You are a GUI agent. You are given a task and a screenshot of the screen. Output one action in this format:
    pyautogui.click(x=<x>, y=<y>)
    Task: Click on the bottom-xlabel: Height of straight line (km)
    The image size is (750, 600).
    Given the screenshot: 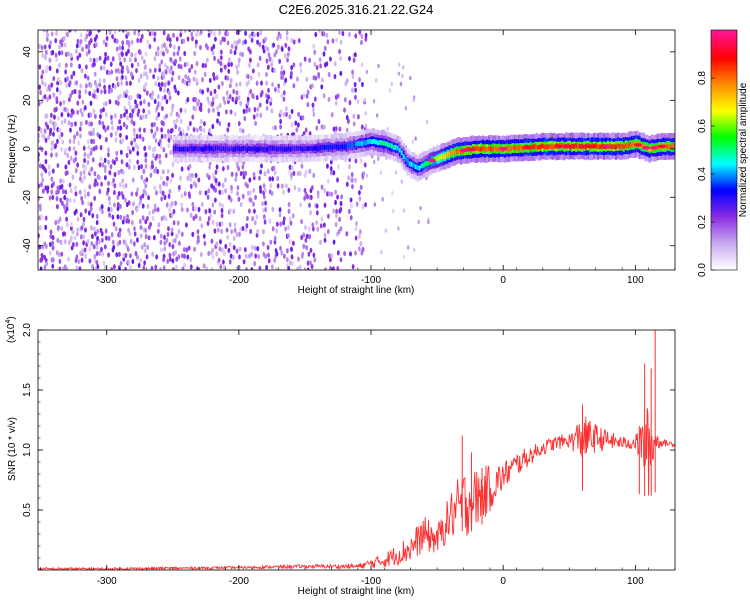 What is the action you would take?
    pyautogui.click(x=356, y=591)
    